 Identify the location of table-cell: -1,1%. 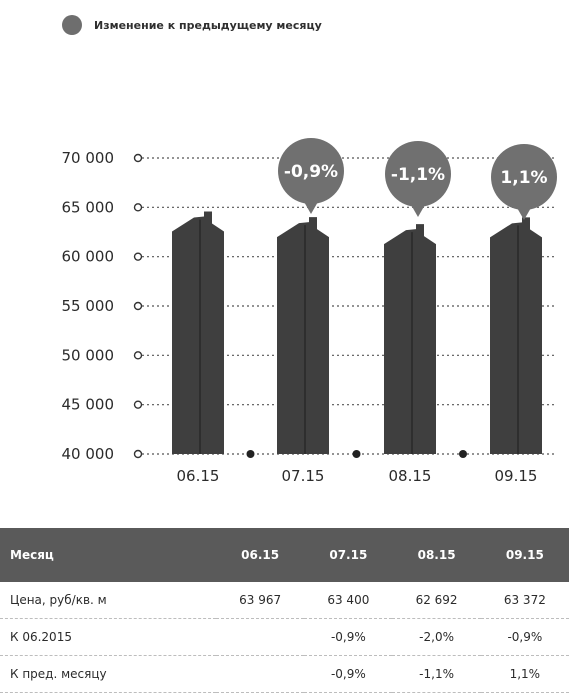
(436, 674).